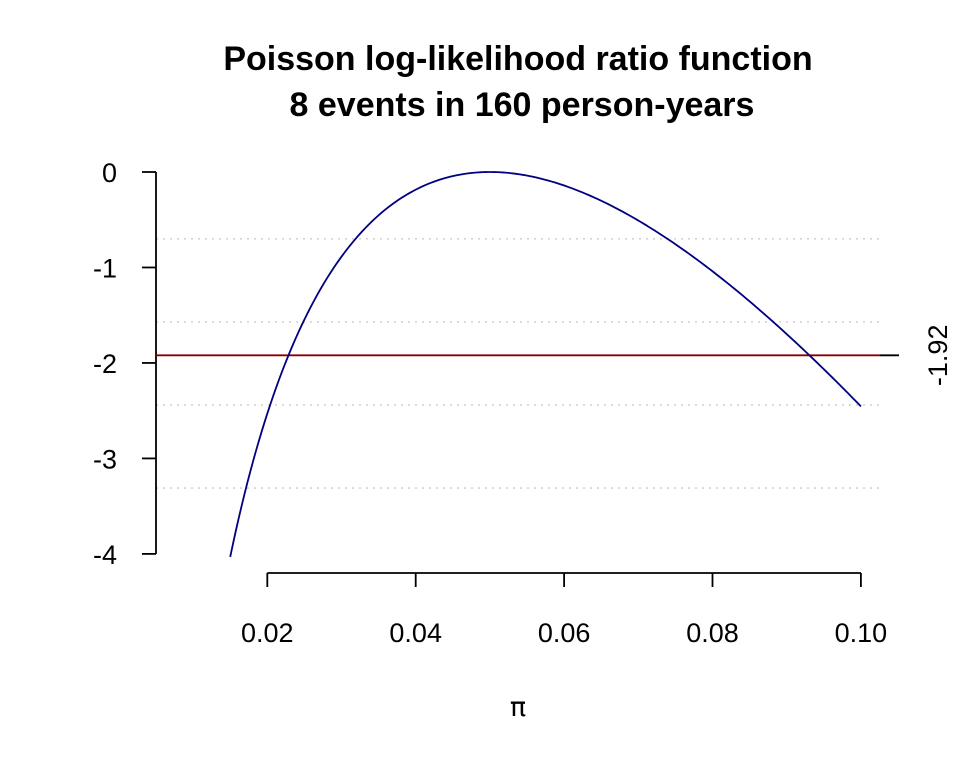 The image size is (960, 768). What do you see at coordinates (564, 633) in the screenshot?
I see `x-tick-label: 0.06` at bounding box center [564, 633].